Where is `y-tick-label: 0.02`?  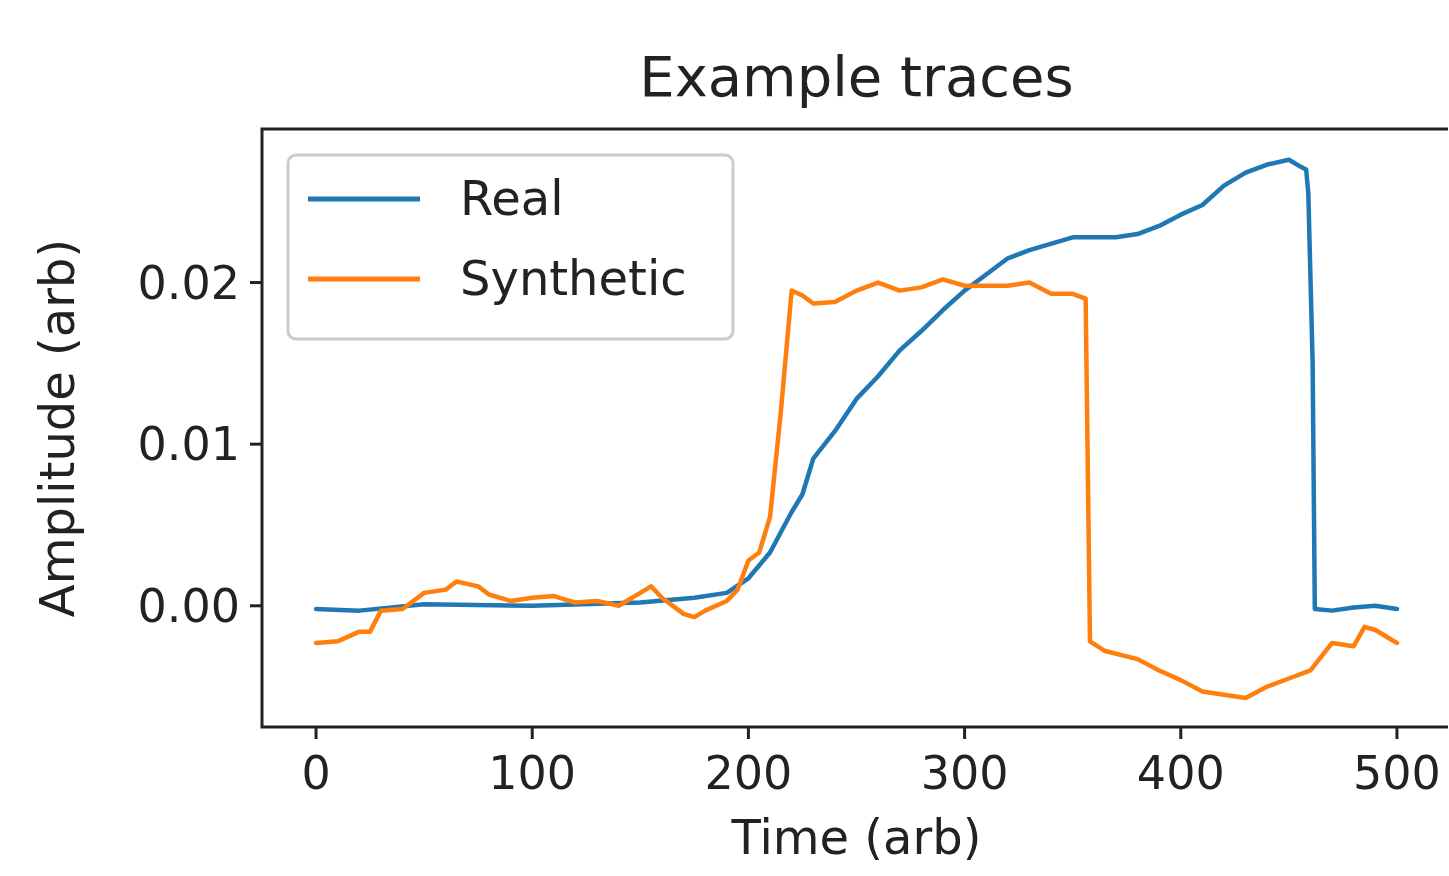
y-tick-label: 0.02 is located at coordinates (188, 282).